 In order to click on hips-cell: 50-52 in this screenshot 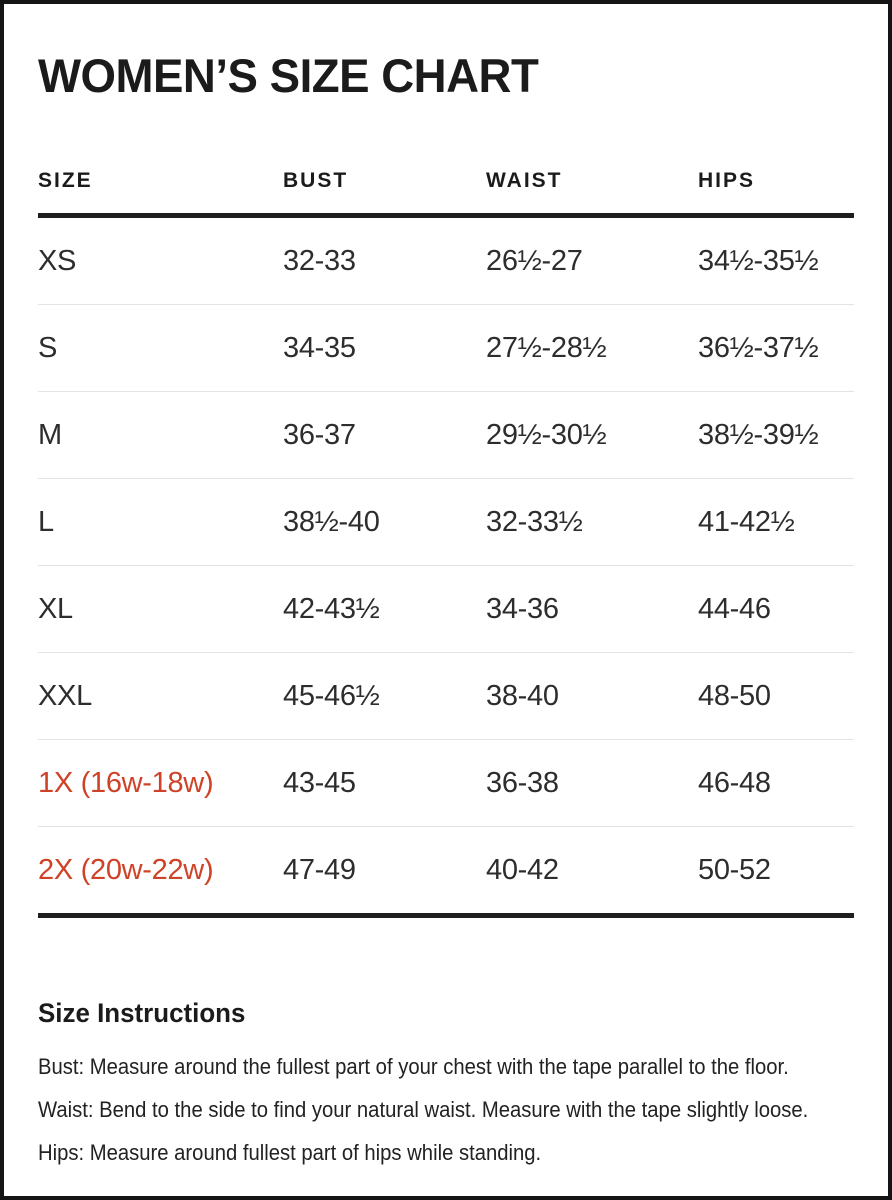, I will do `click(734, 869)`.